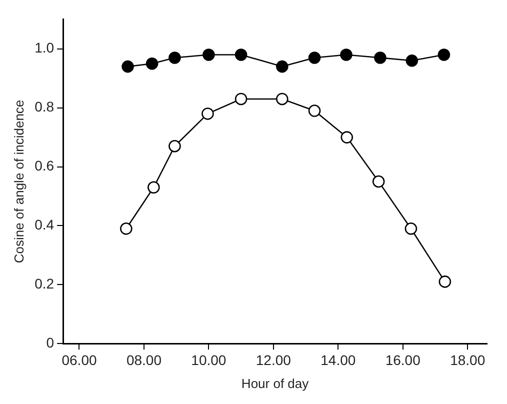  Describe the element at coordinates (44, 284) in the screenshot. I see `y-tick-label: 0.2` at that location.